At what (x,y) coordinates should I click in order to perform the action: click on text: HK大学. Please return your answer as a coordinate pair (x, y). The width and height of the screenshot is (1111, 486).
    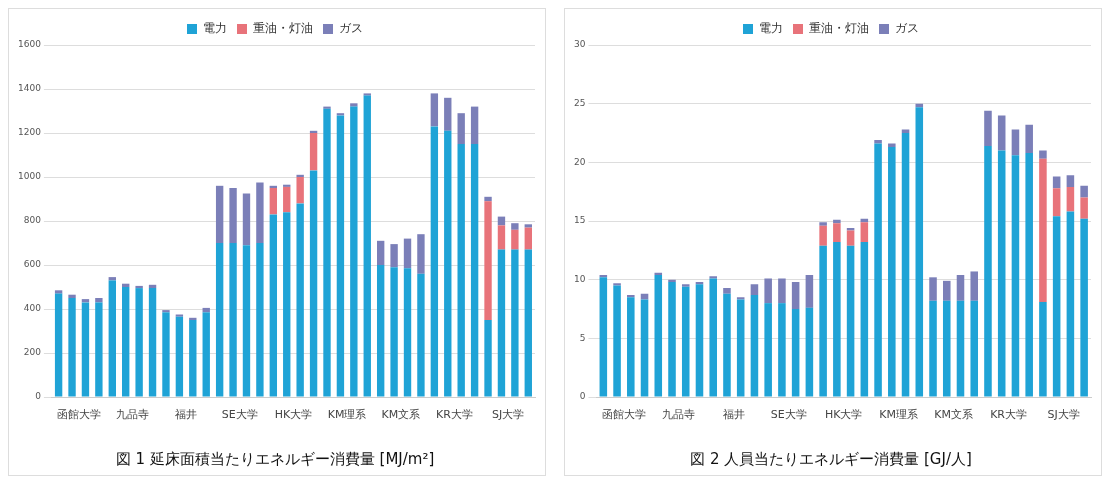
    Looking at the image, I should click on (293, 414).